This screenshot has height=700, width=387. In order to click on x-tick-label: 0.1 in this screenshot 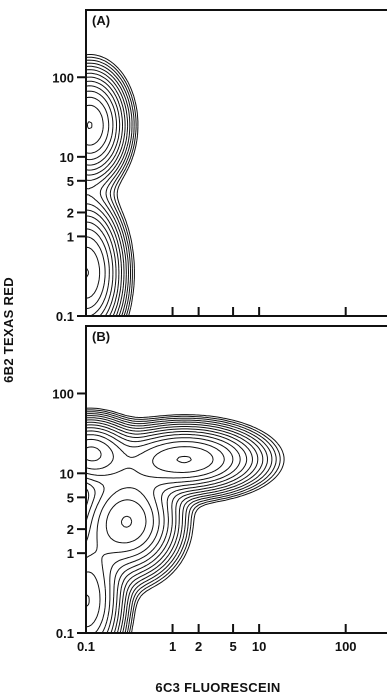, I will do `click(86, 646)`.